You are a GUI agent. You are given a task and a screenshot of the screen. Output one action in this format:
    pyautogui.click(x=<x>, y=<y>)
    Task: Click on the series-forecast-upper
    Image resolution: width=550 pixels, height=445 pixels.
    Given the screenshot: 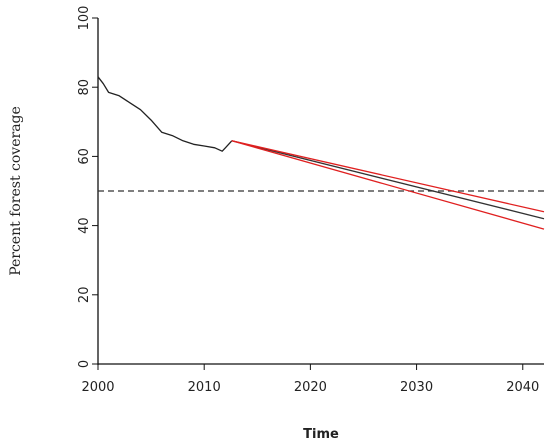 What is the action you would take?
    pyautogui.click(x=388, y=176)
    